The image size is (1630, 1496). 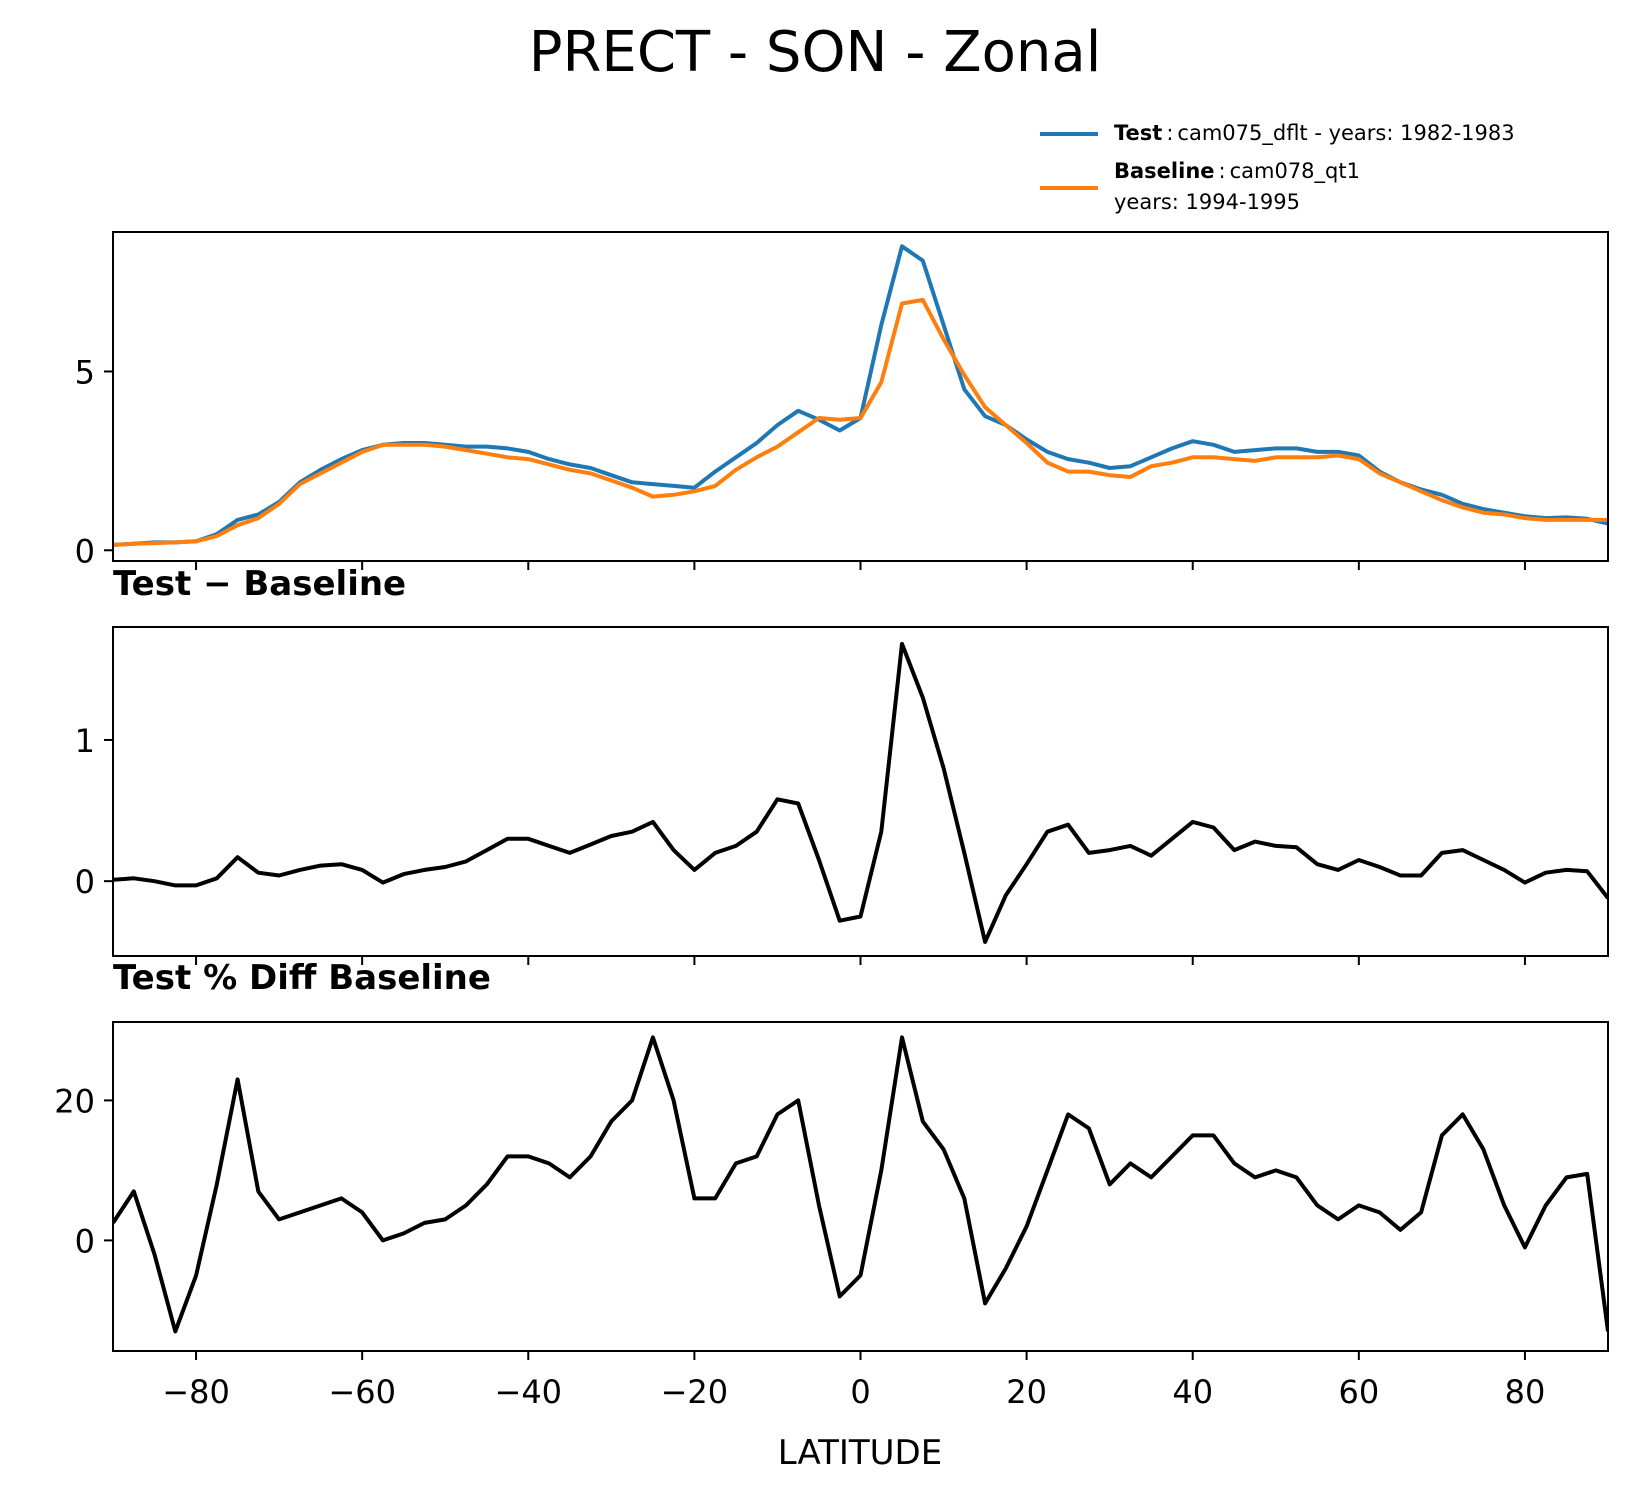 What do you see at coordinates (1358, 1392) in the screenshot?
I see `x-tick-label-60: 60` at bounding box center [1358, 1392].